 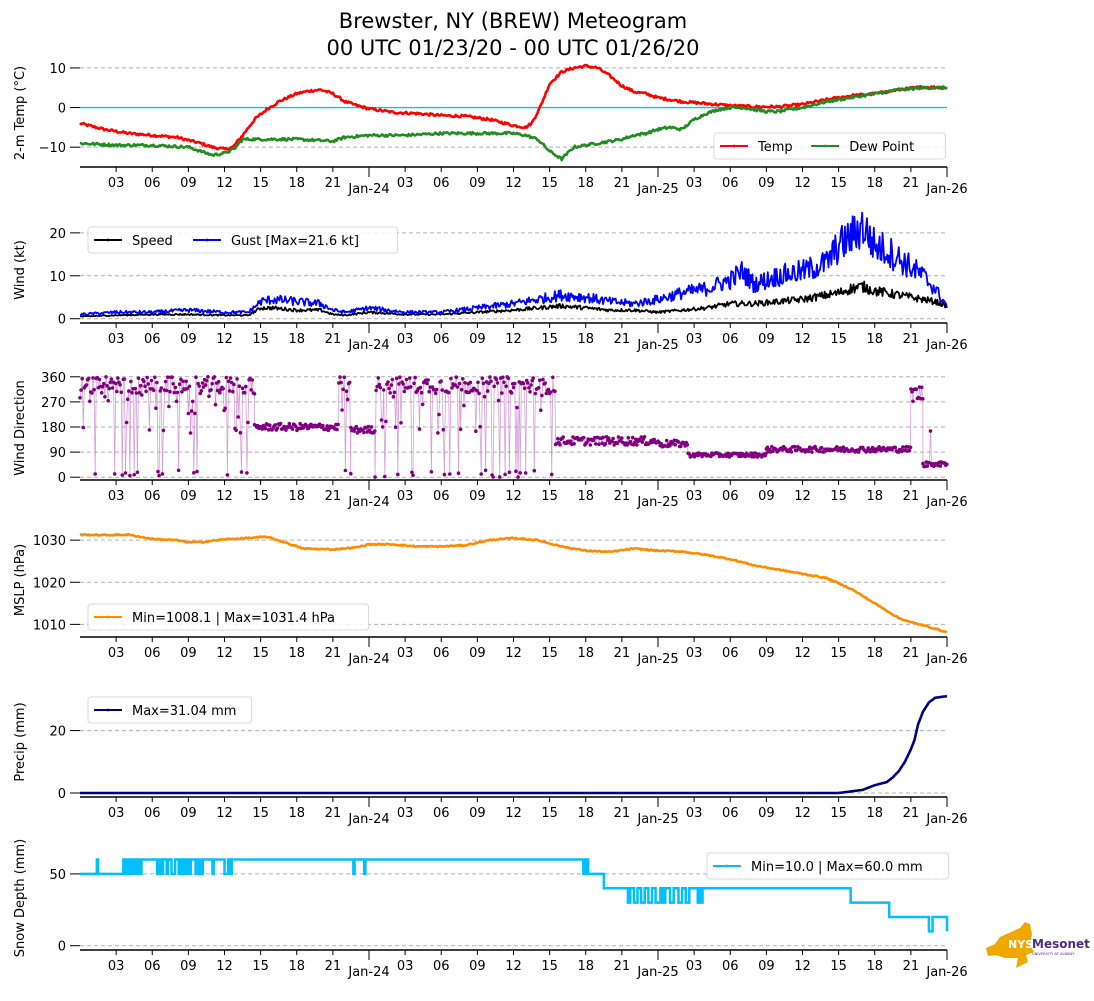 I want to click on new-york-state-map-icon, so click(x=1010, y=945).